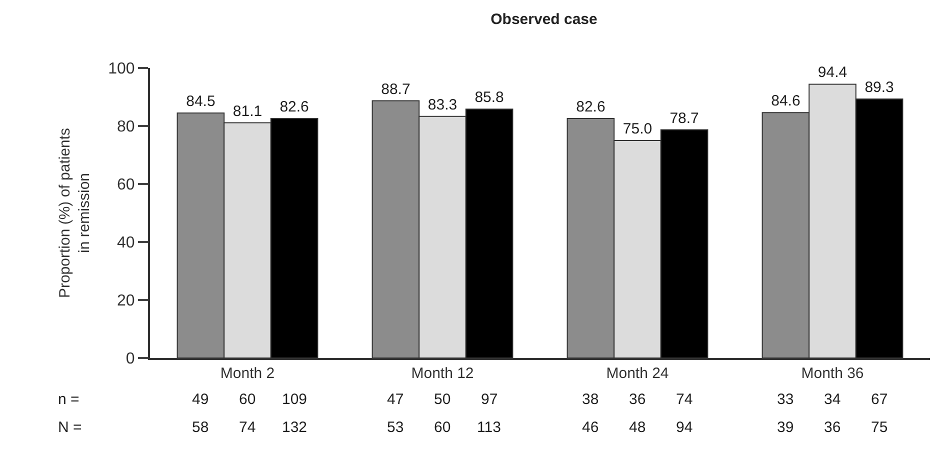 Image resolution: width=938 pixels, height=451 pixels. What do you see at coordinates (590, 399) in the screenshot?
I see `text: 38` at bounding box center [590, 399].